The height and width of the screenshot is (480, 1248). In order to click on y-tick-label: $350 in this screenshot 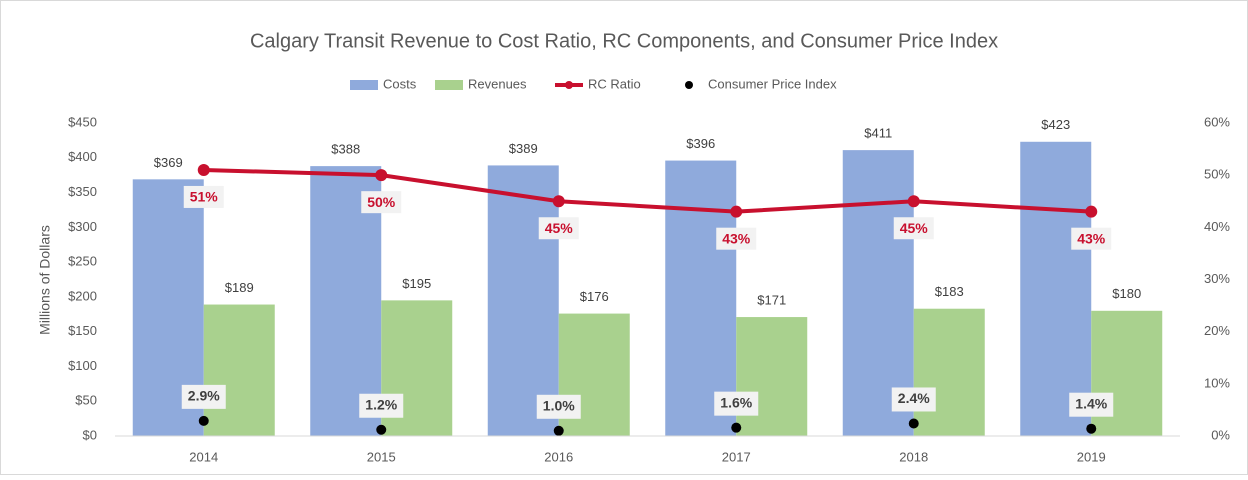, I will do `click(82, 191)`.